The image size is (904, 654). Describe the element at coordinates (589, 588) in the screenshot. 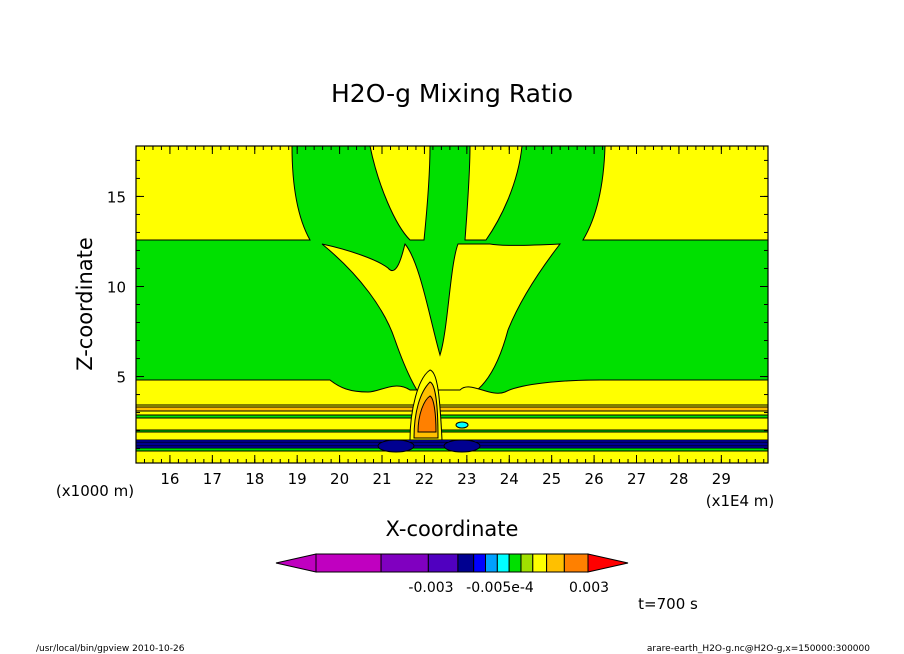

I see `colorbar-label-3: 0.003` at that location.